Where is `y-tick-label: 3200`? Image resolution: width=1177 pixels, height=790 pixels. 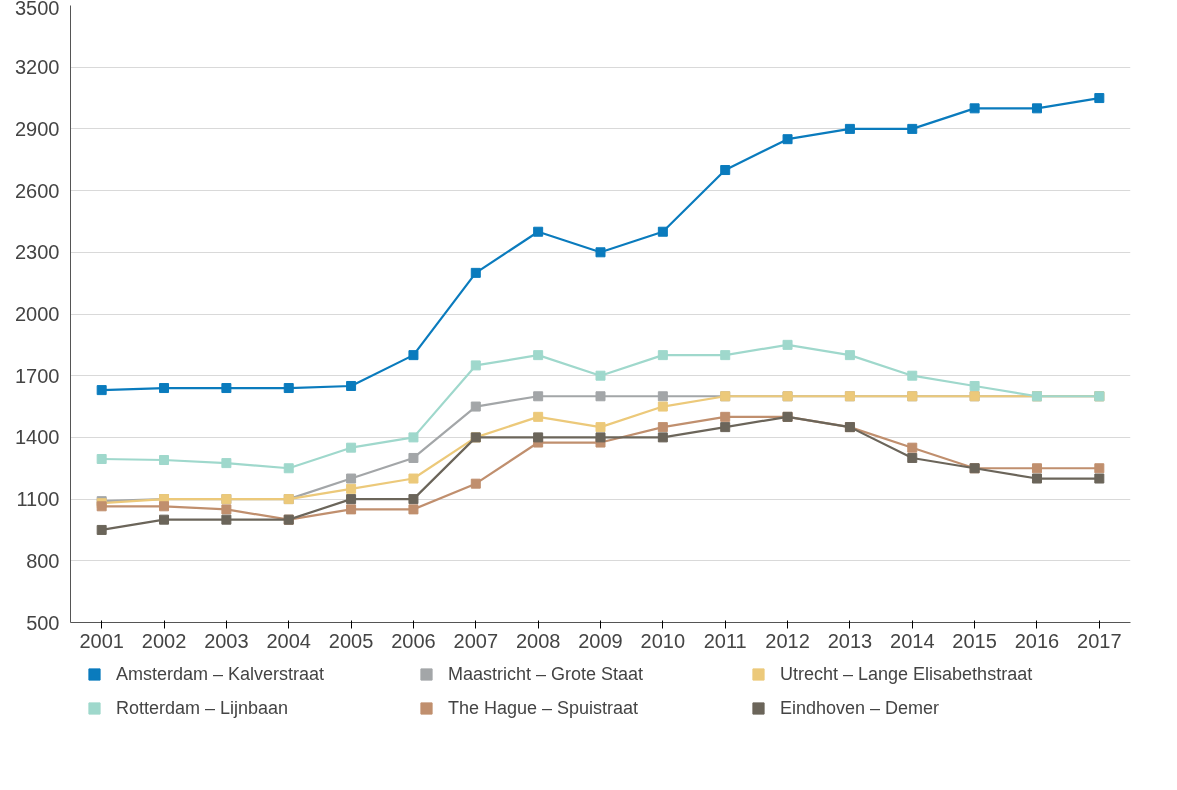
y-tick-label: 3200 is located at coordinates (37, 67).